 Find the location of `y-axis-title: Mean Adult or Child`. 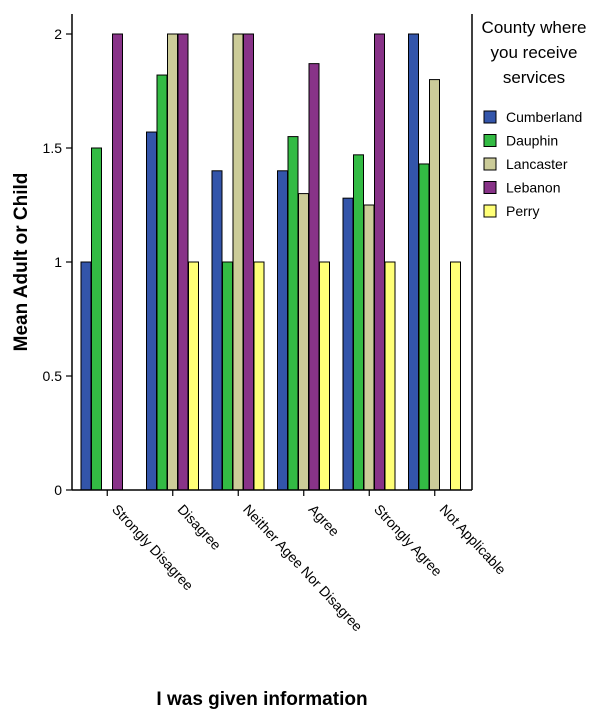

y-axis-title: Mean Adult or Child is located at coordinates (21, 262).